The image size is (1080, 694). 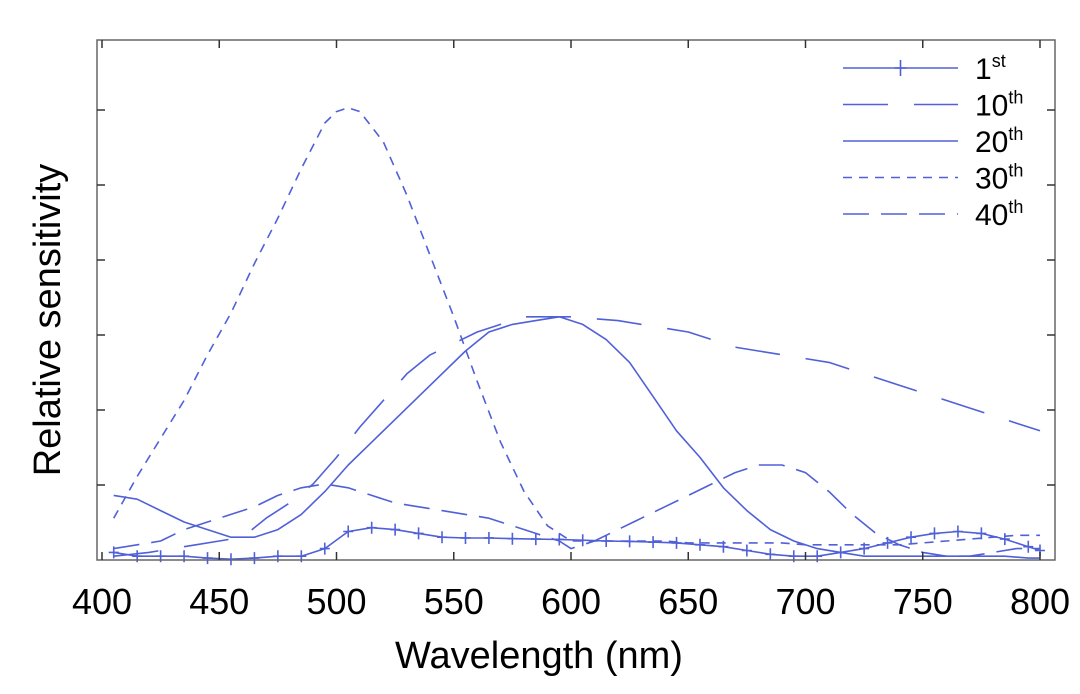 I want to click on legend-label-20th: 20th, so click(x=999, y=141).